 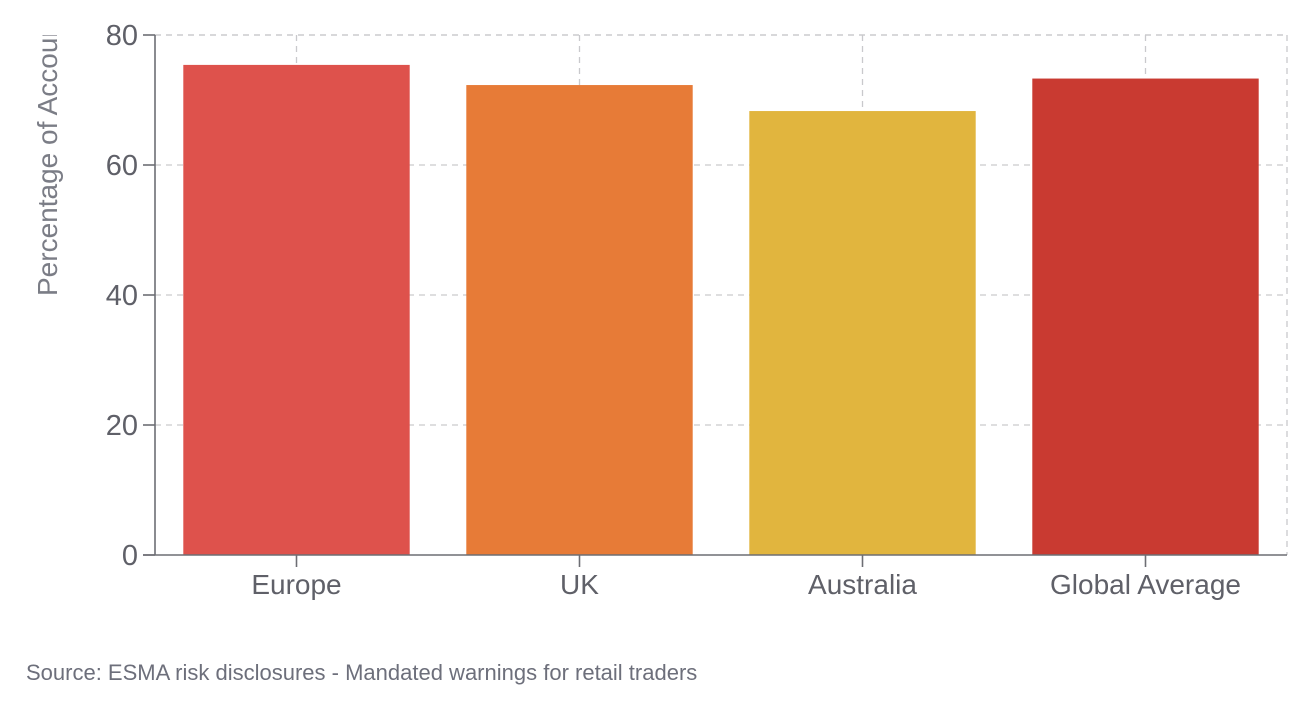 What do you see at coordinates (296, 584) in the screenshot?
I see `x-tick-label: Europe` at bounding box center [296, 584].